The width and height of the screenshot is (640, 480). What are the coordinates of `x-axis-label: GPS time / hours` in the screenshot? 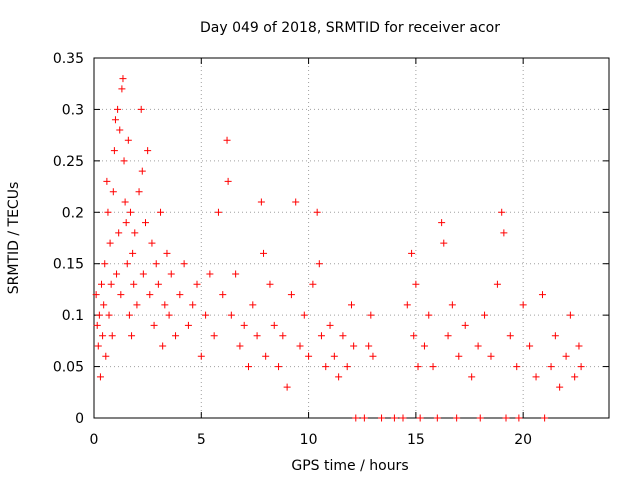 It's located at (349, 466).